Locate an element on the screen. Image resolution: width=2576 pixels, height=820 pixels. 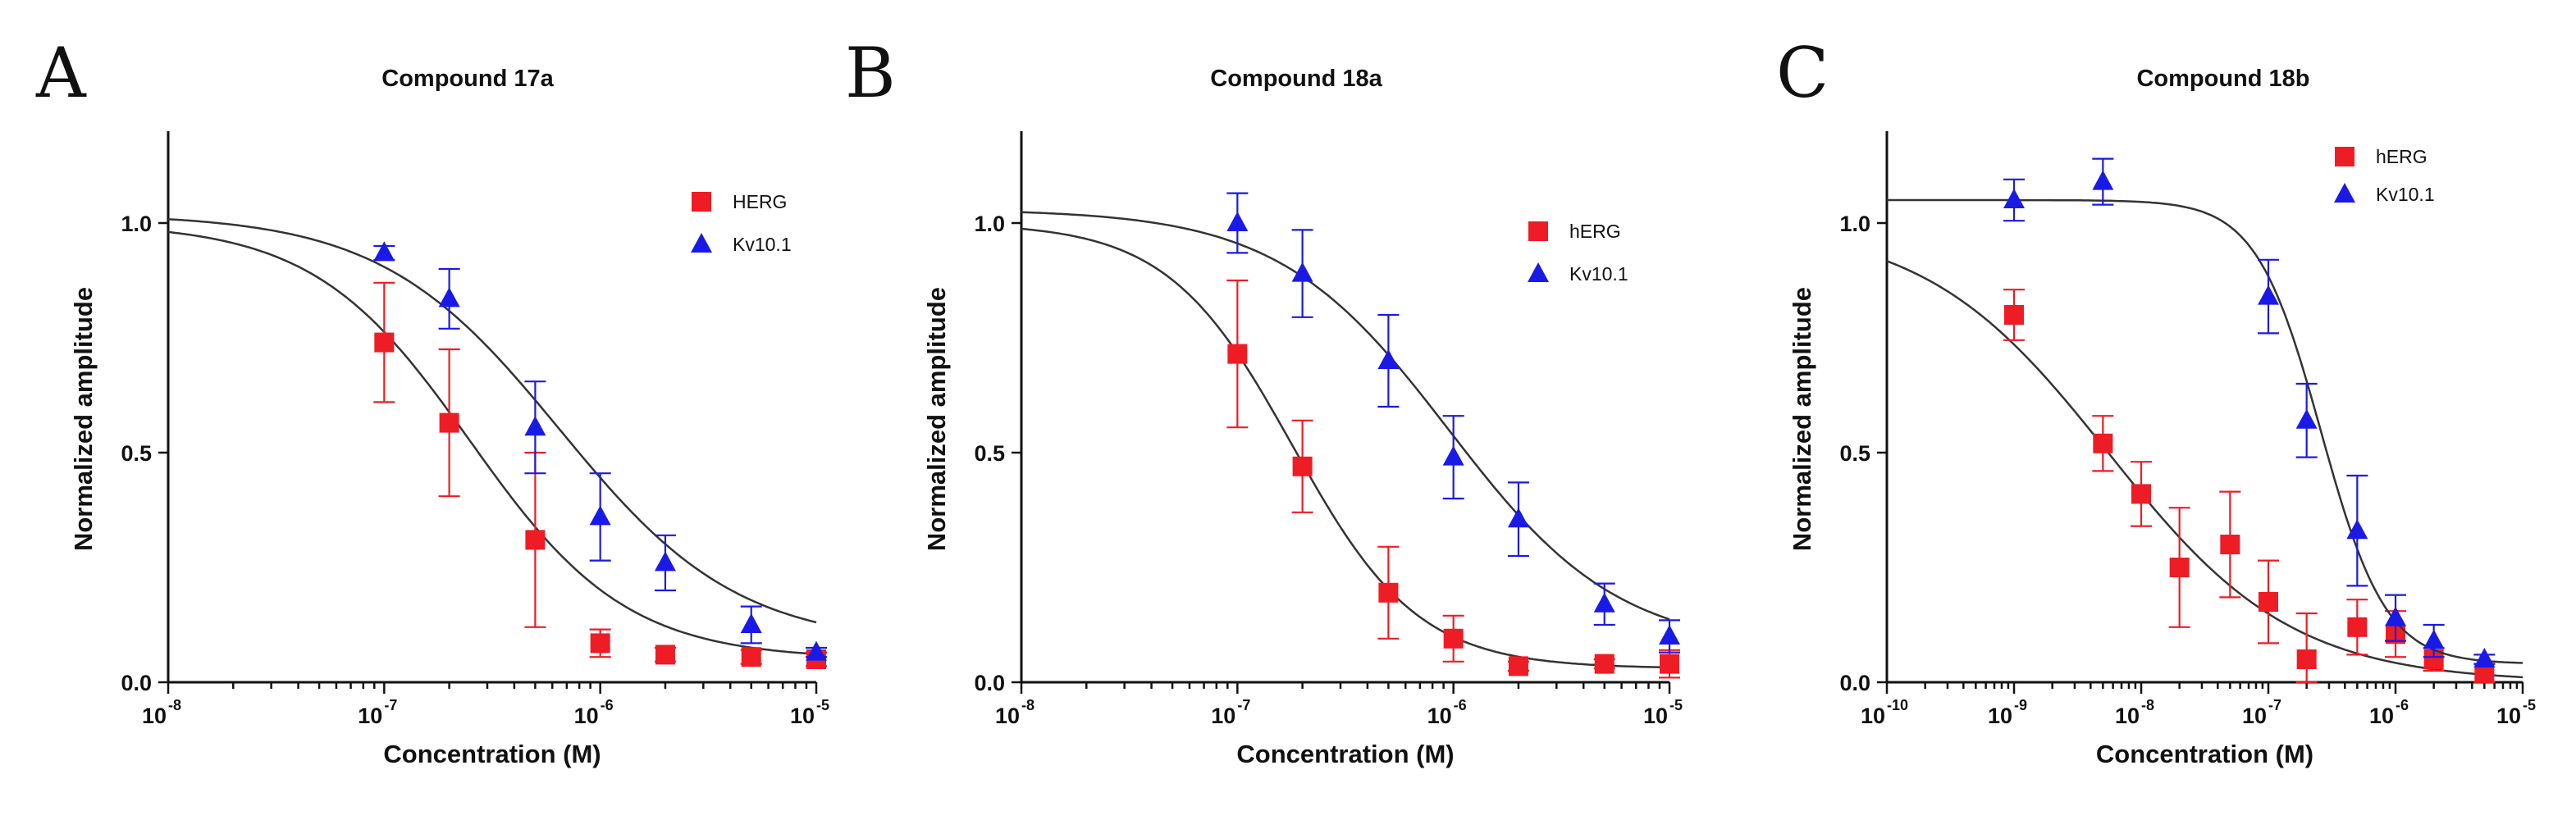
x-tick-exponent: -10 is located at coordinates (1898, 705).